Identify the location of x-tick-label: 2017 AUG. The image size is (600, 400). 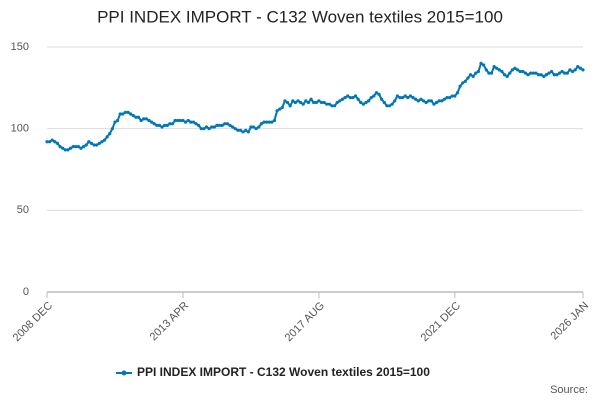
(305, 322).